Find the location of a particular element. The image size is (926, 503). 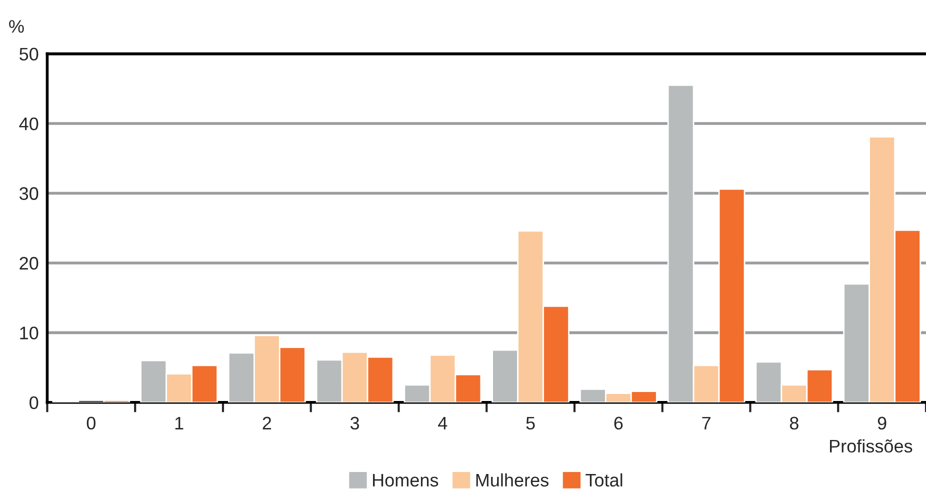

x-tick-label: 7 is located at coordinates (706, 423).